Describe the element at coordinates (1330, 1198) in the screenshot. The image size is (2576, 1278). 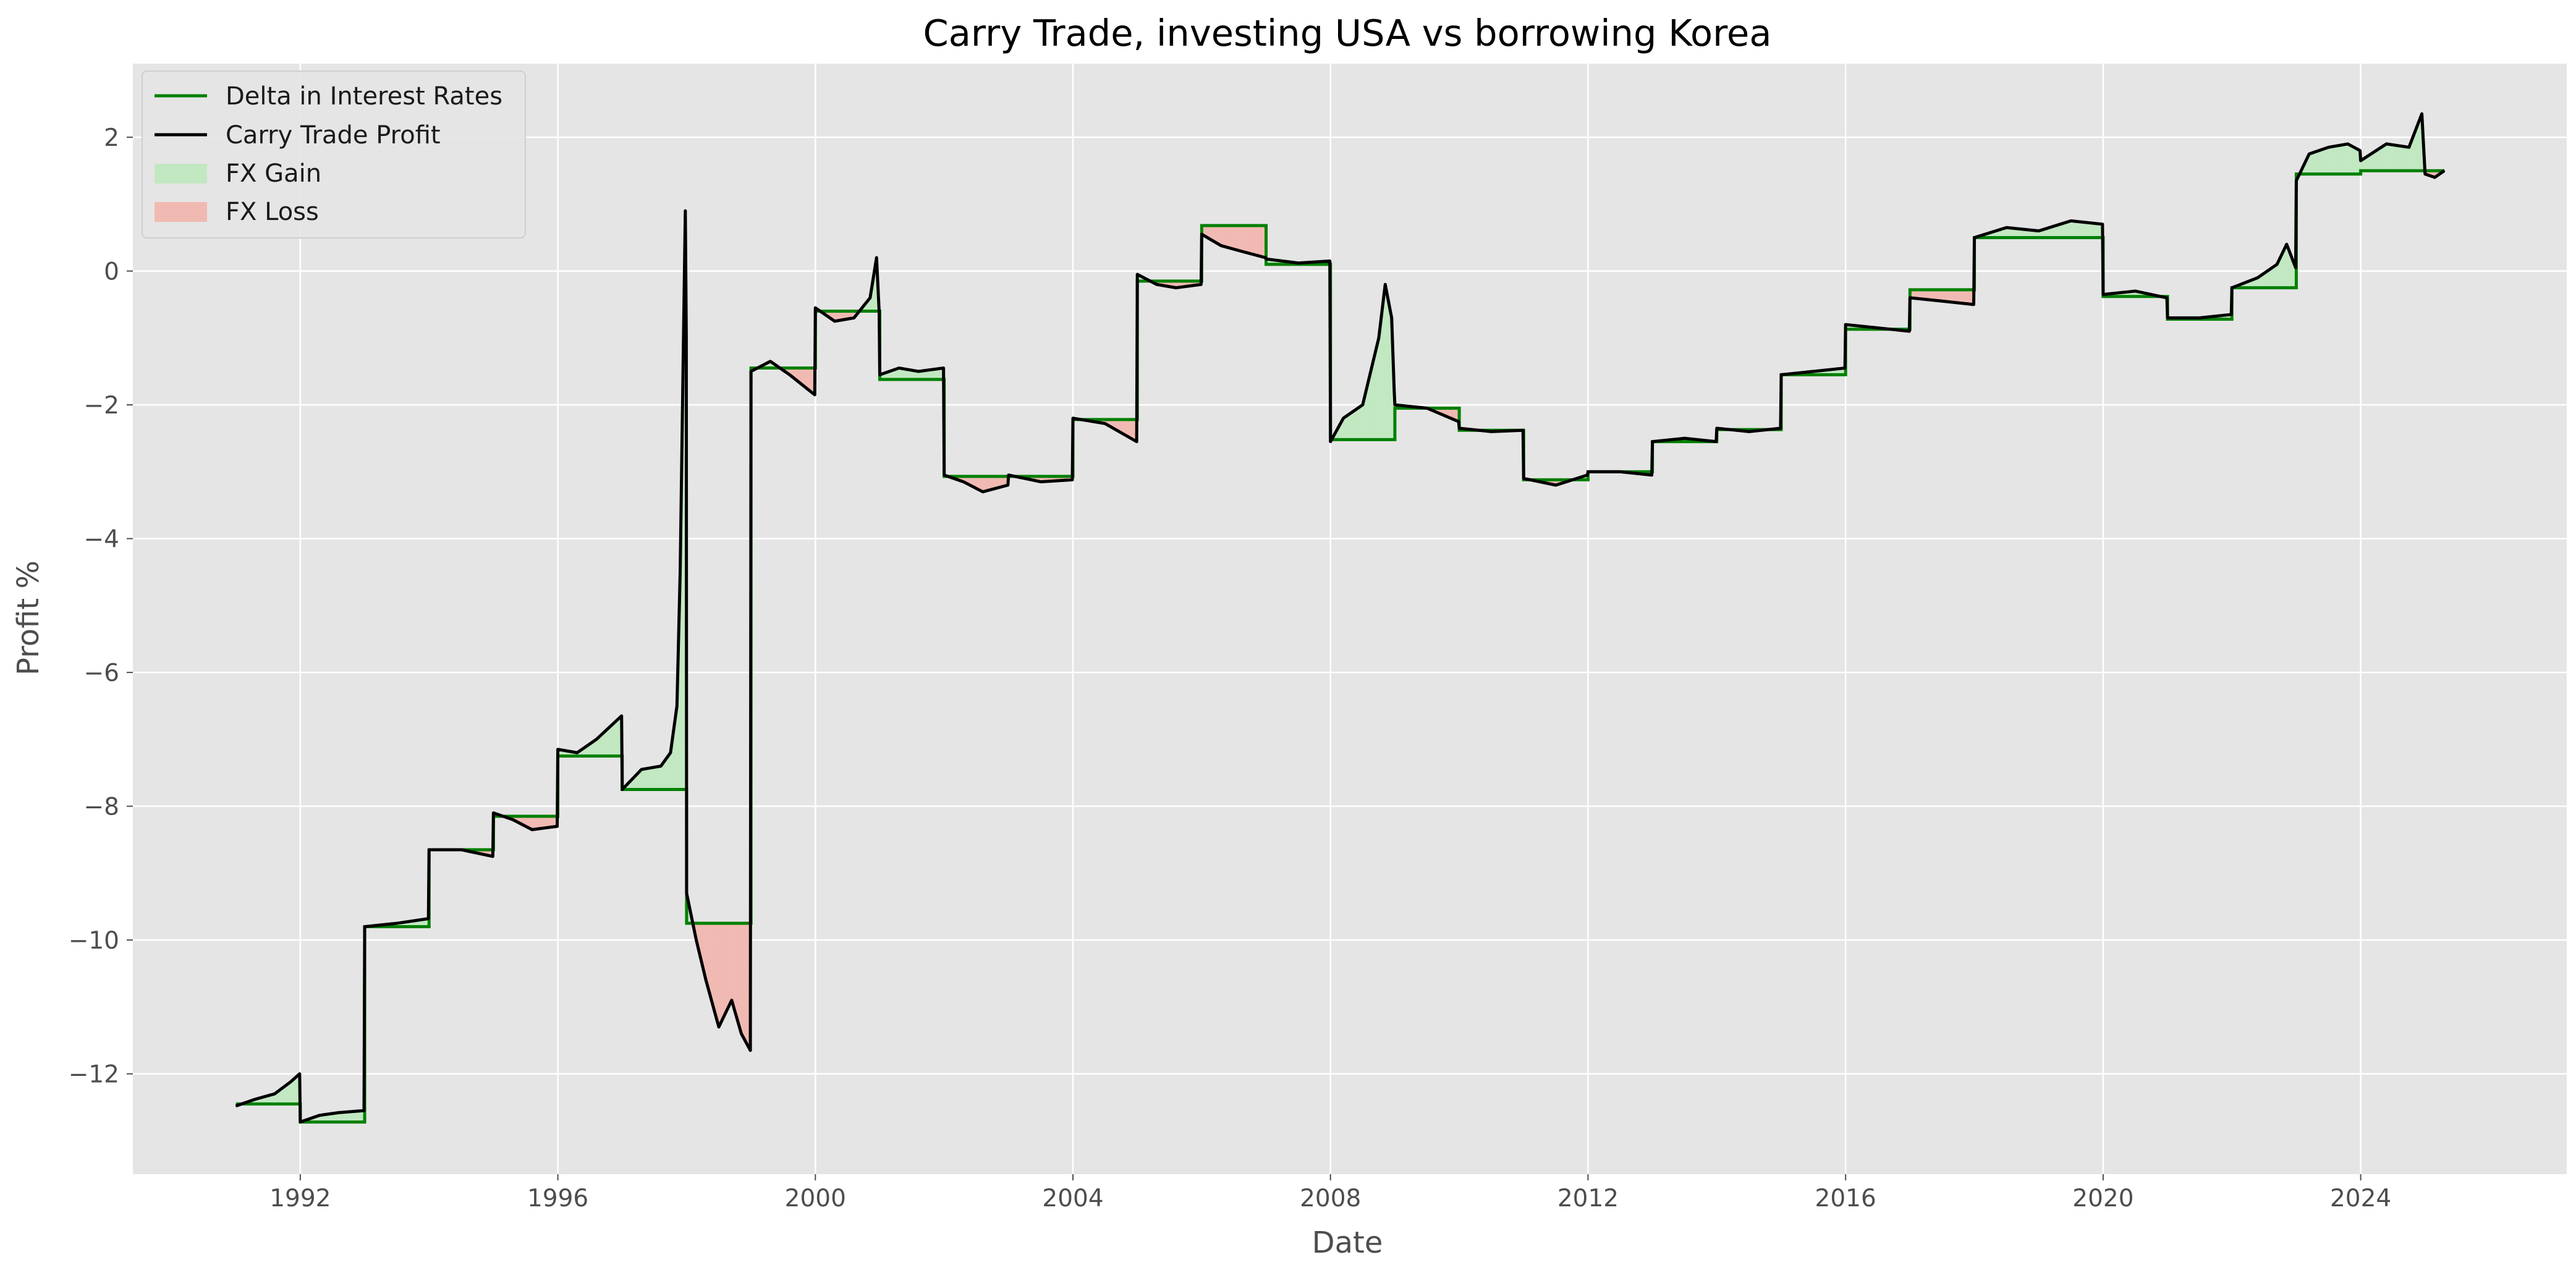
I see `x-tick-label: 2008` at that location.